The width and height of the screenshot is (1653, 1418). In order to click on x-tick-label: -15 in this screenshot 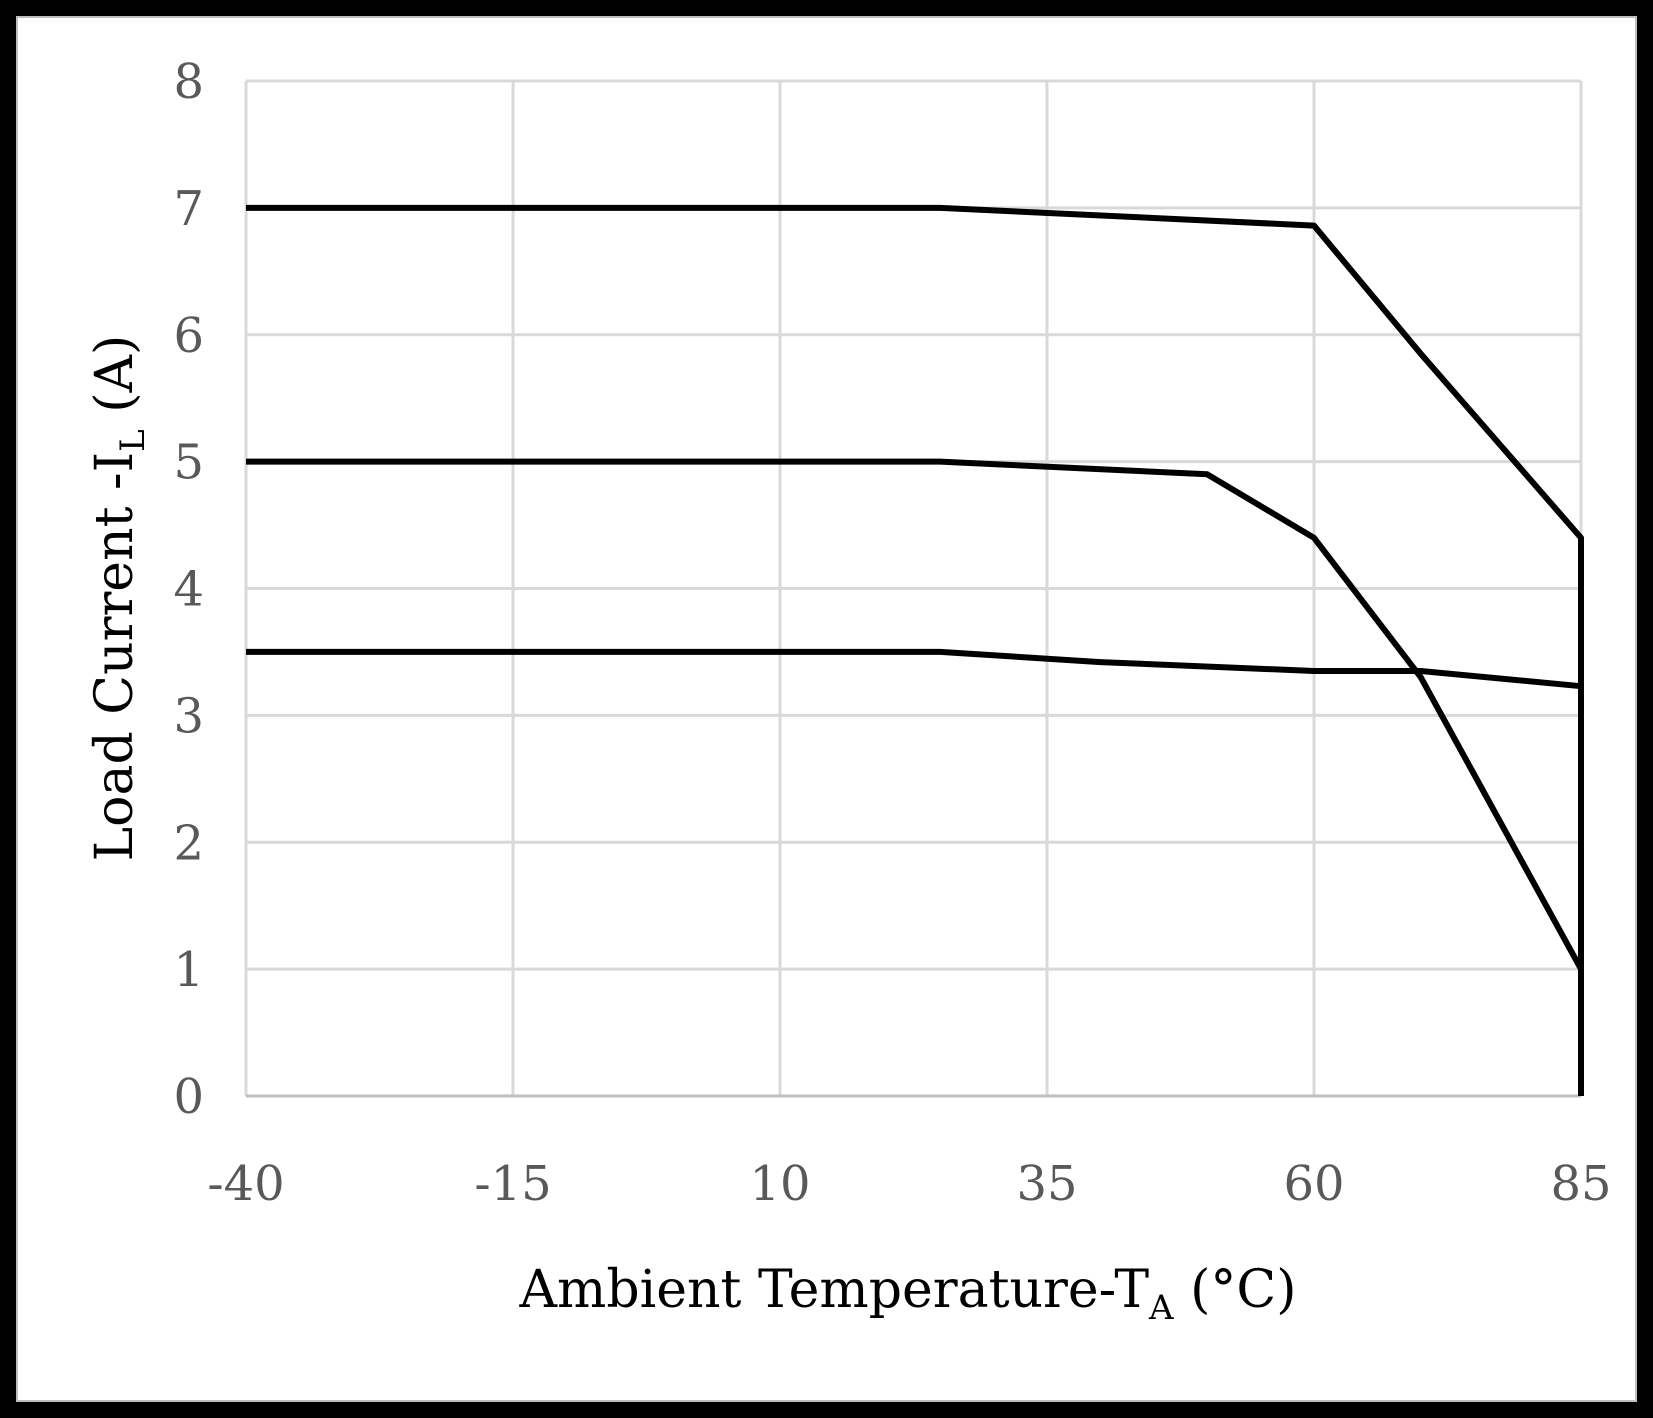, I will do `click(512, 1184)`.